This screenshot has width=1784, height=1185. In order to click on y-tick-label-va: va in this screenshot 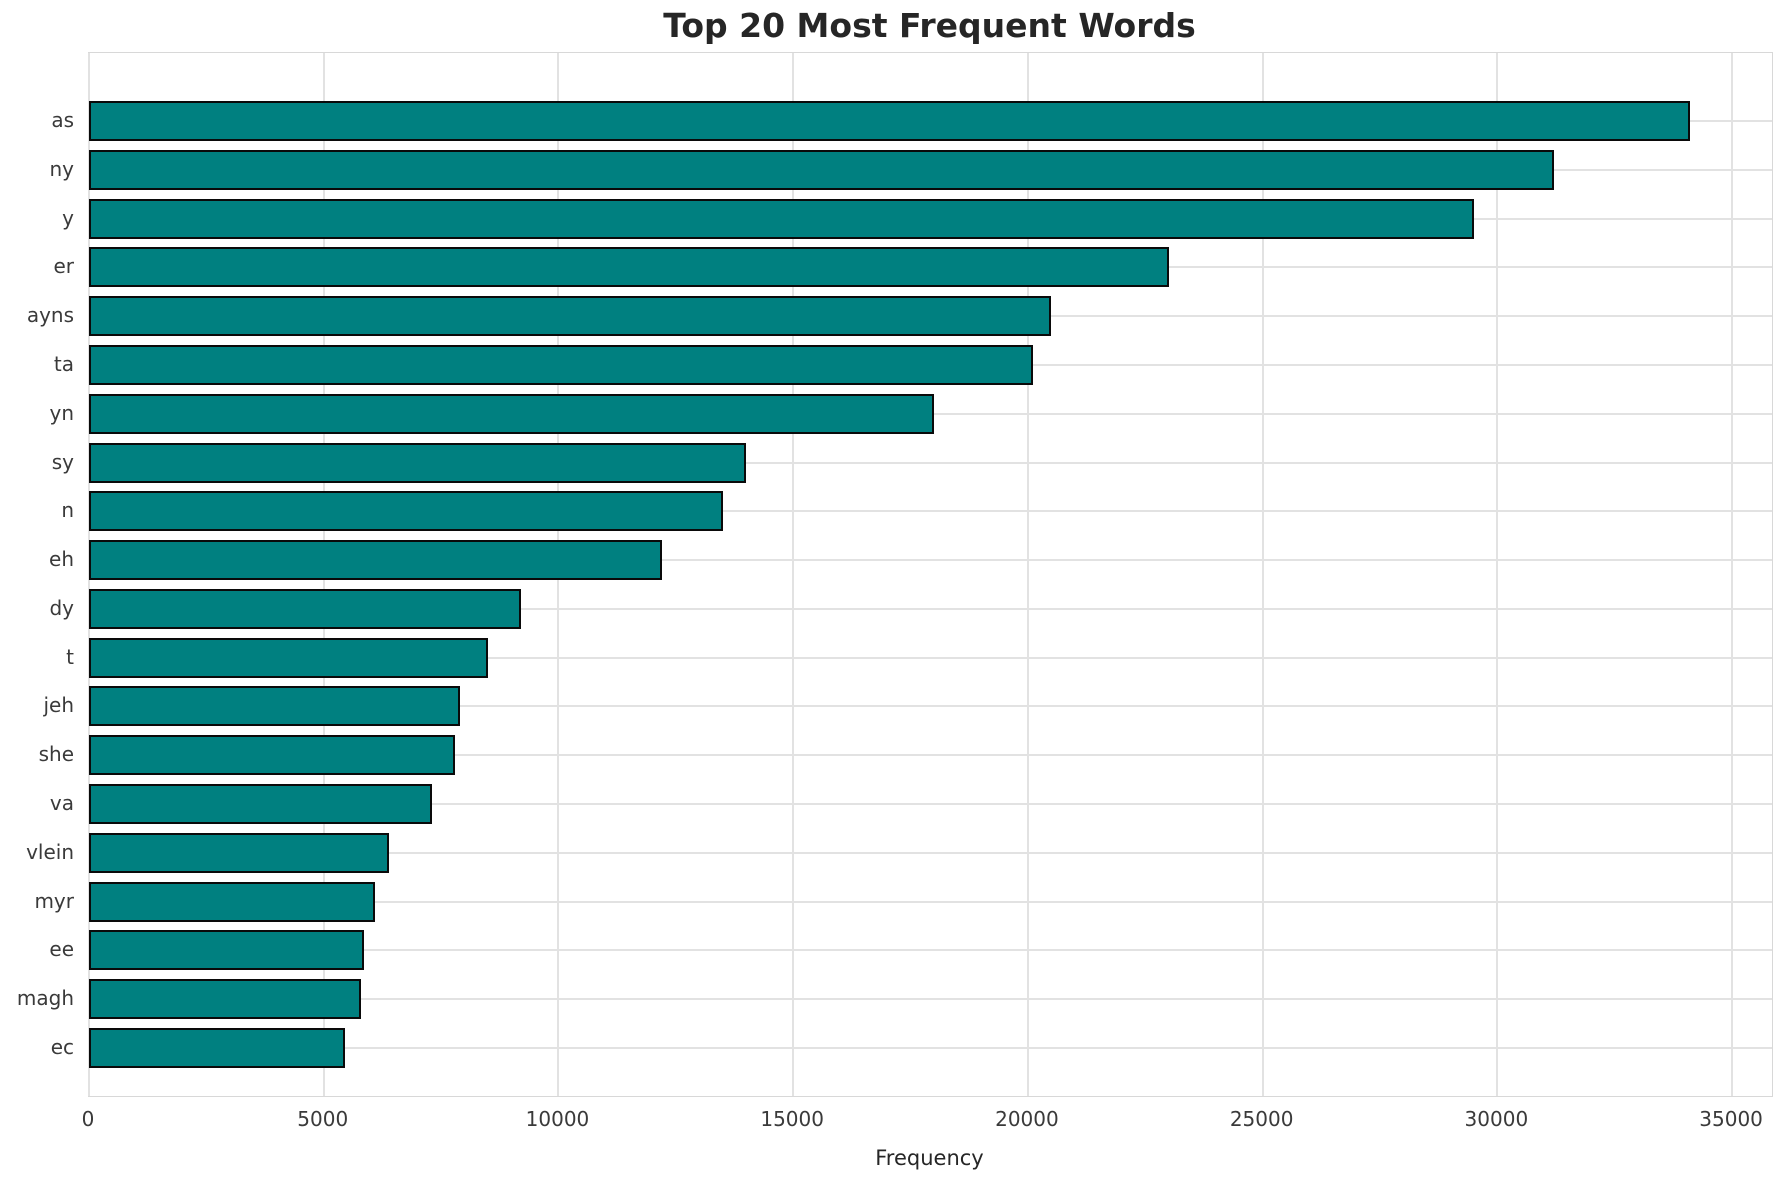, I will do `click(61, 803)`.